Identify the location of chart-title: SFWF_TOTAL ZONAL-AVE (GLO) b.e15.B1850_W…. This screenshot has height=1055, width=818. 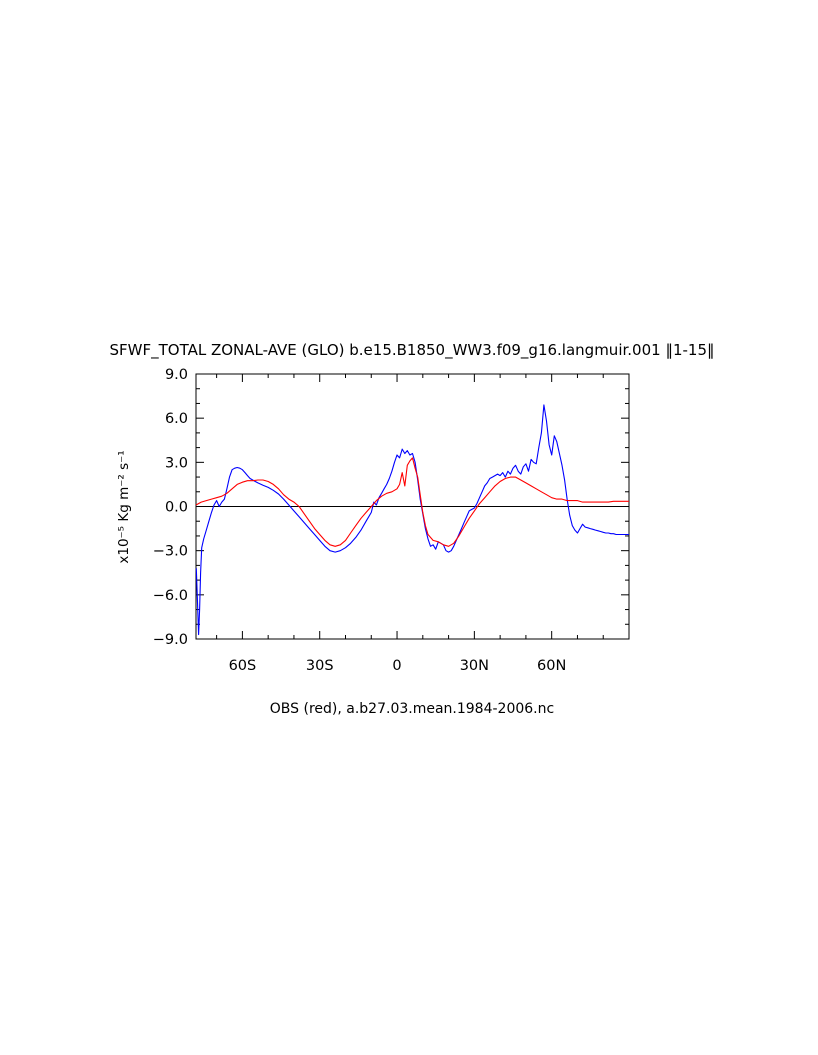
(412, 350).